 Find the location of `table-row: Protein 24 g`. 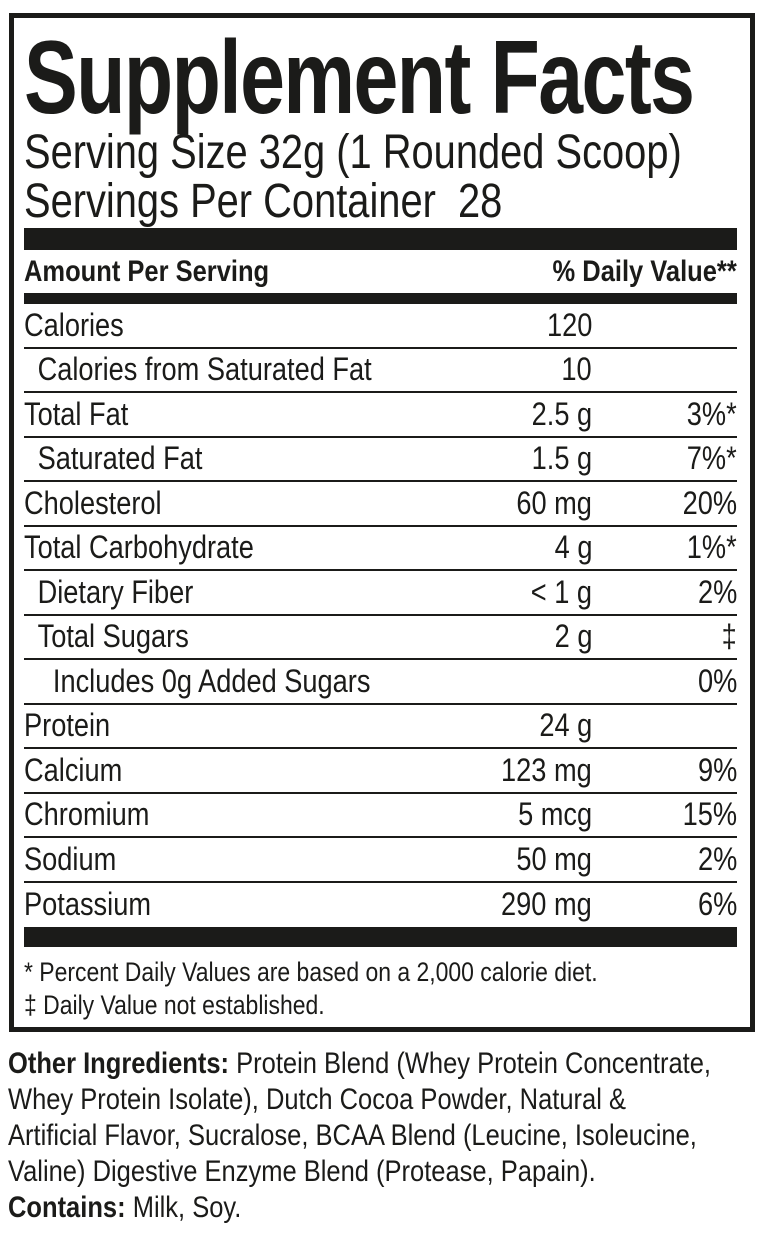

table-row: Protein 24 g is located at coordinates (380, 727).